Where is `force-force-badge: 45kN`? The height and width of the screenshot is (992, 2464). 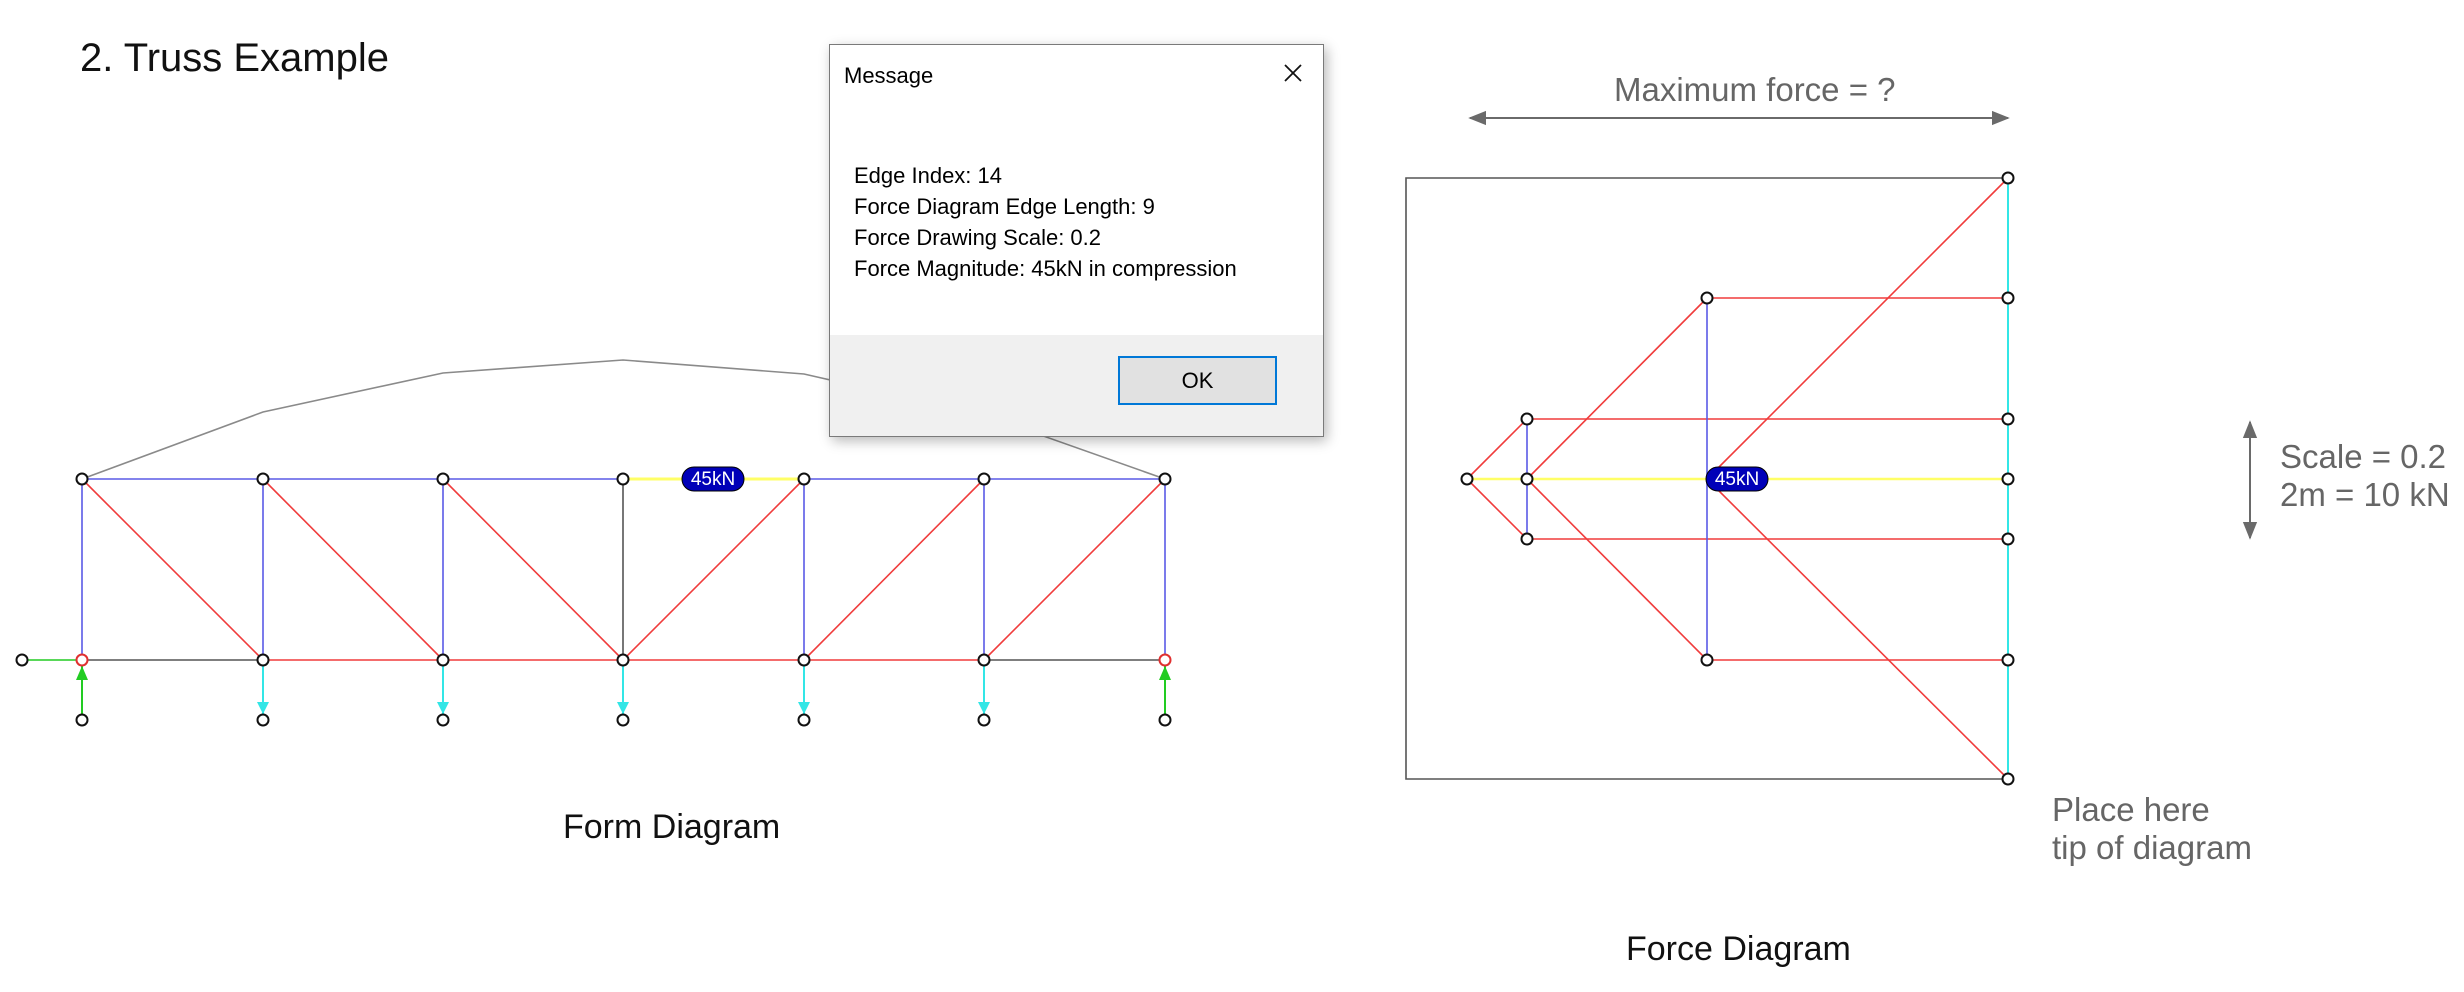 force-force-badge: 45kN is located at coordinates (1737, 479).